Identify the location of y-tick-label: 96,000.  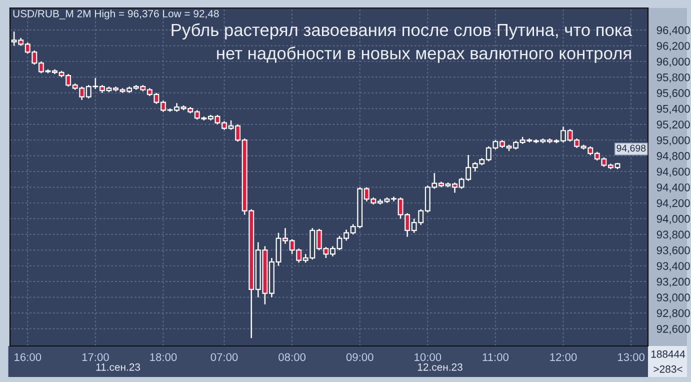
(673, 62).